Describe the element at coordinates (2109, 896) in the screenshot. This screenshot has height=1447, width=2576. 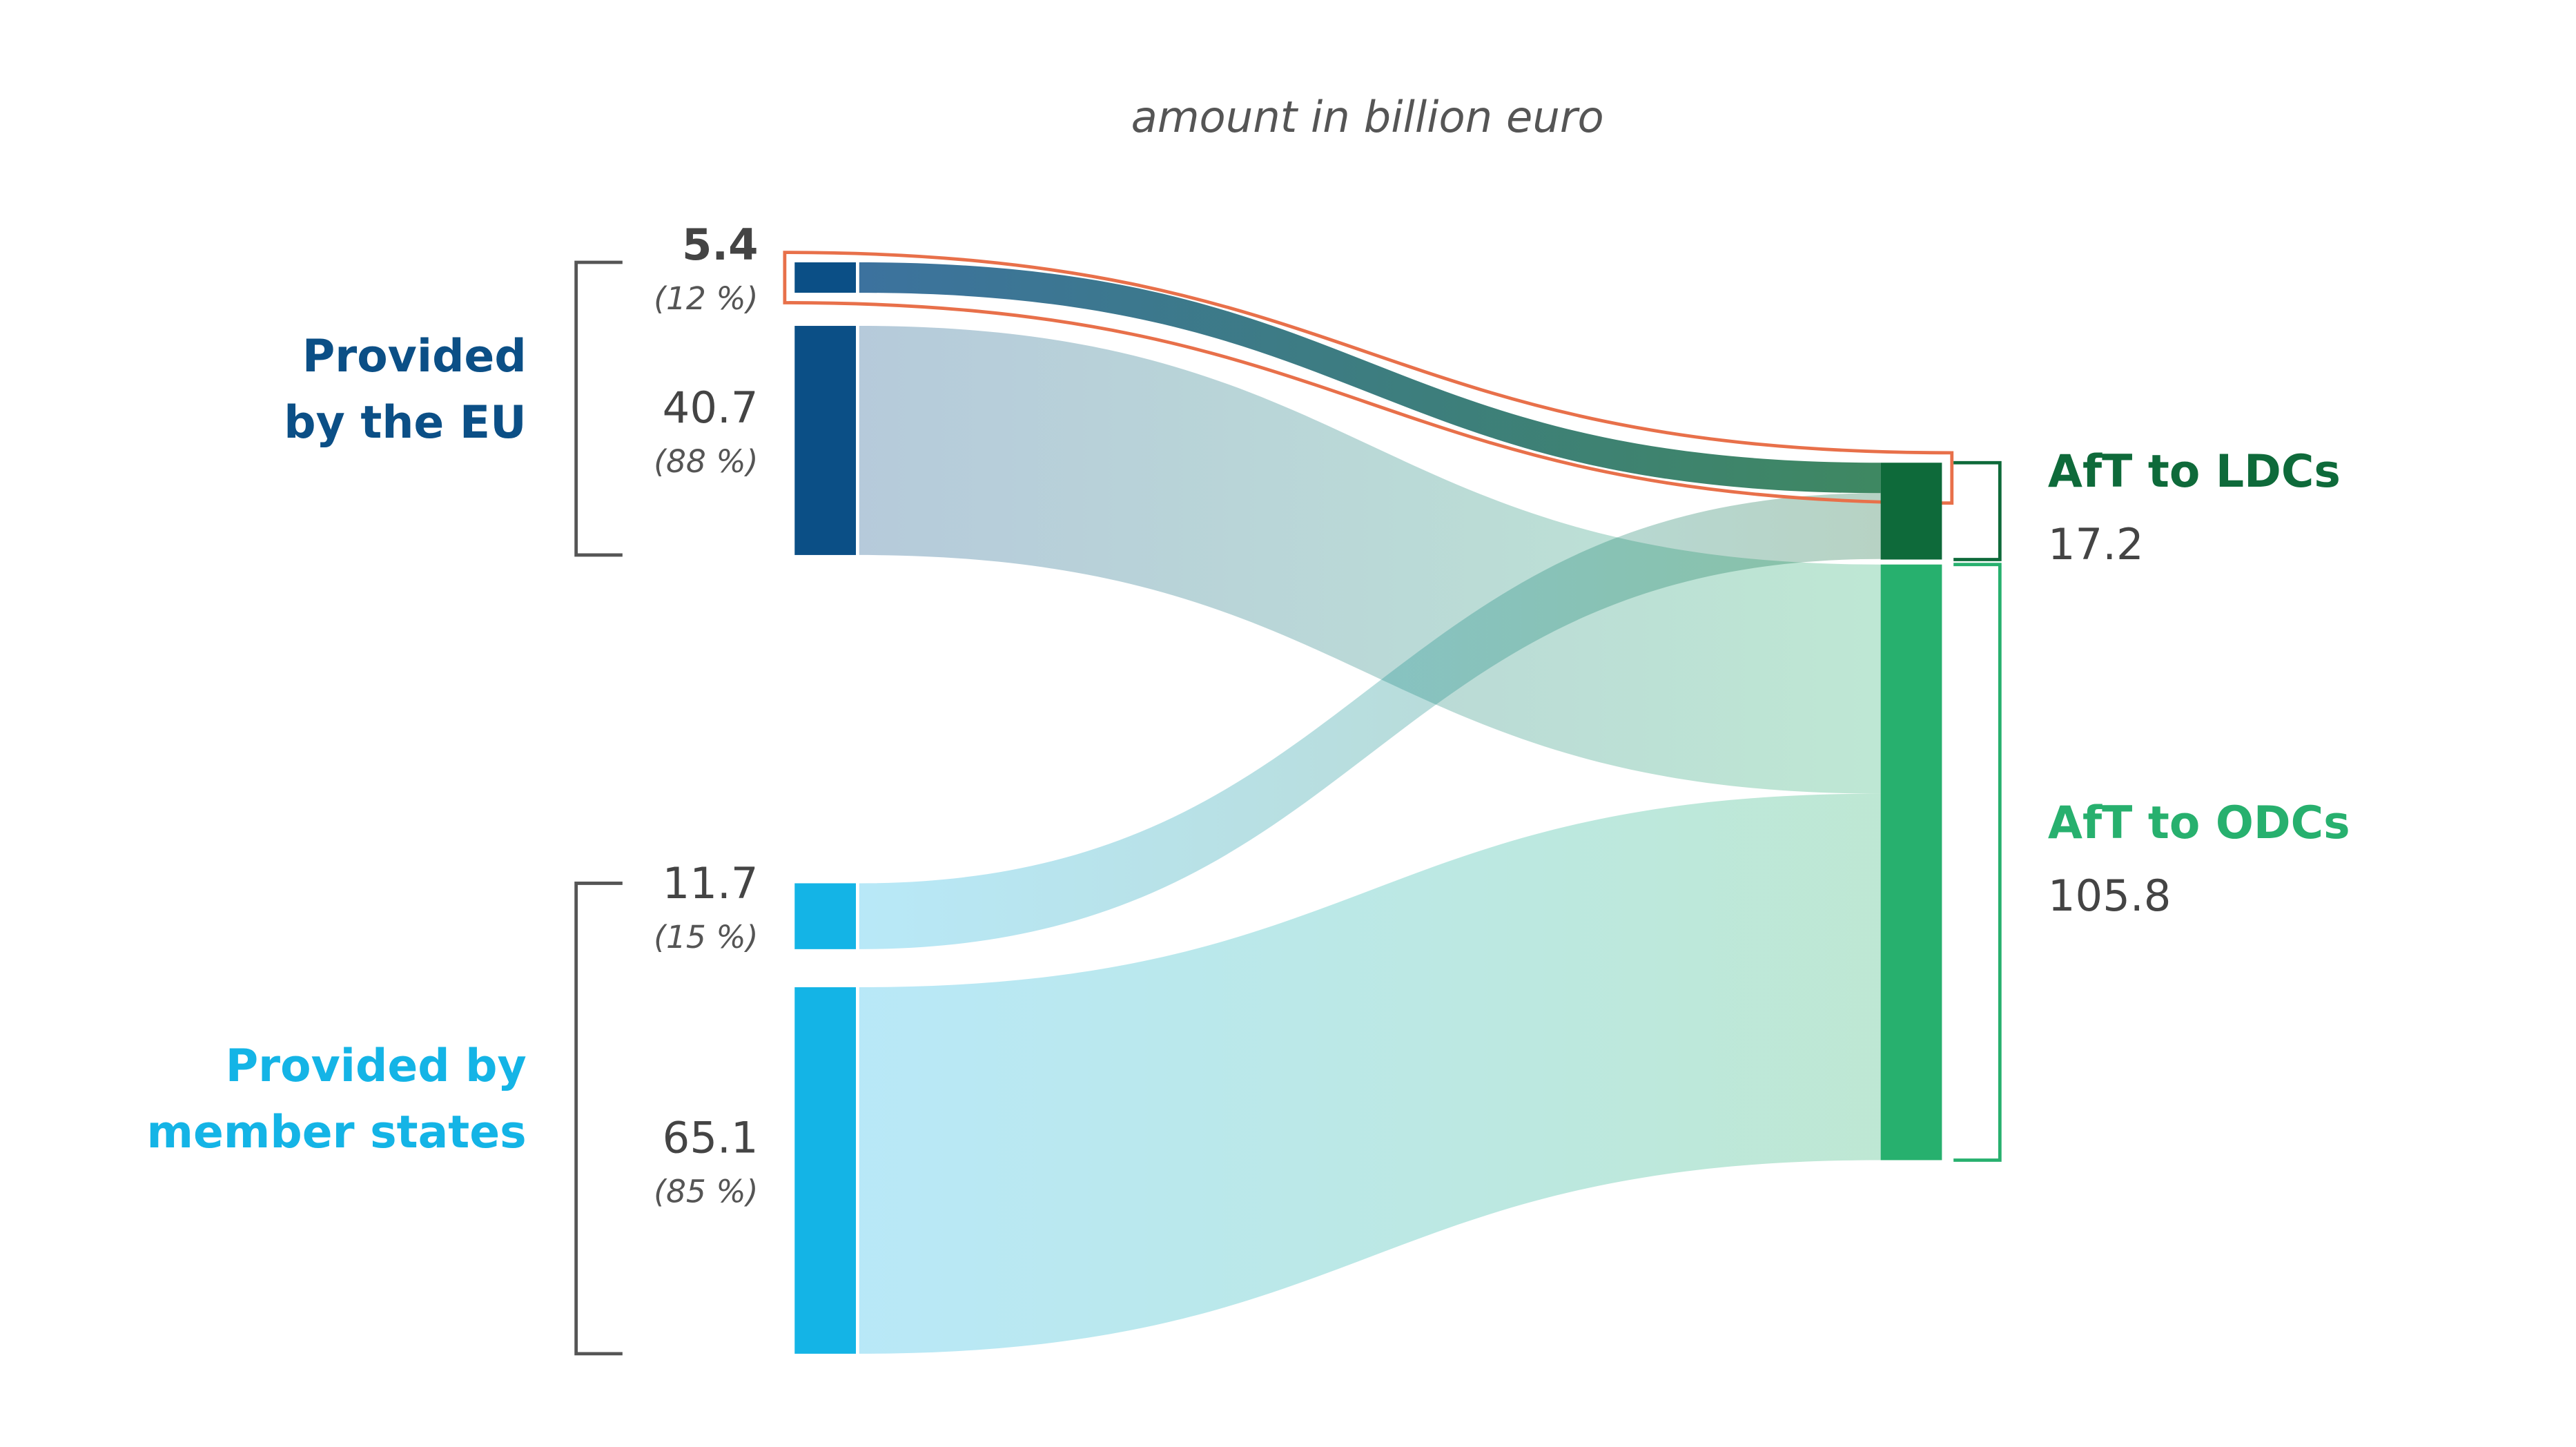
I see `target-value-label: 105.8` at that location.